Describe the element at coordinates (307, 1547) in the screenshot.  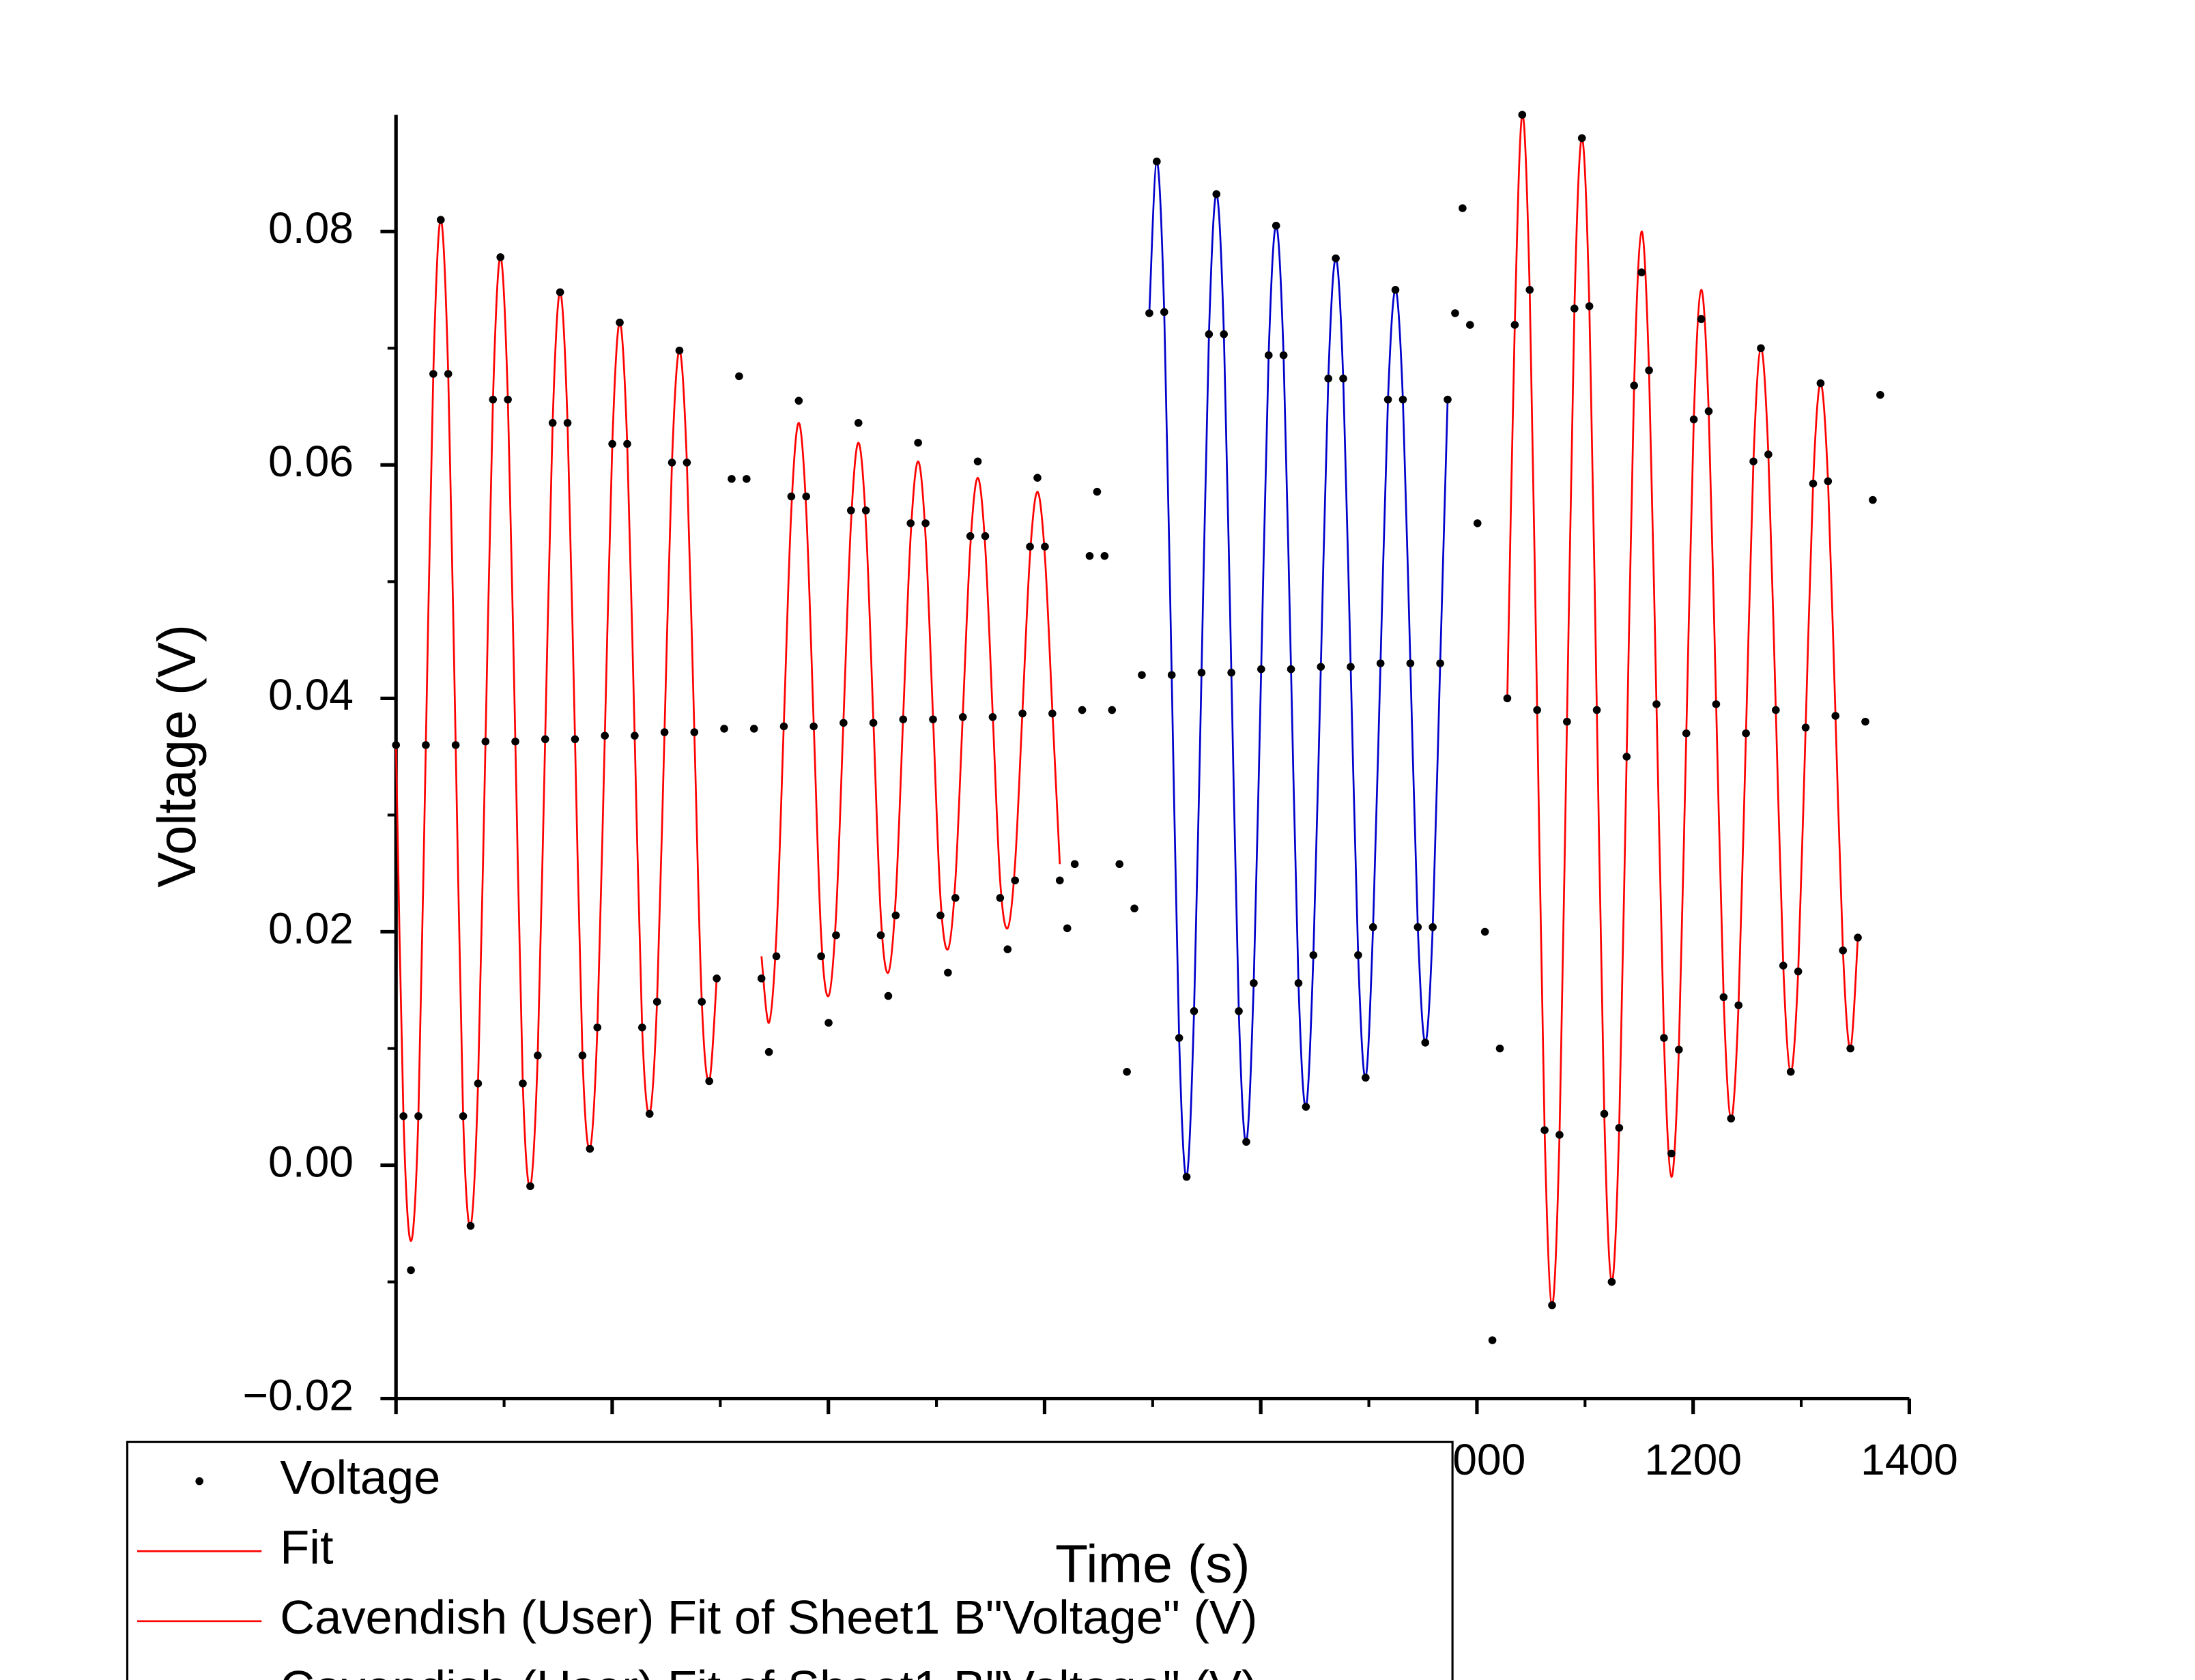
I see `legend-label: Fit` at that location.